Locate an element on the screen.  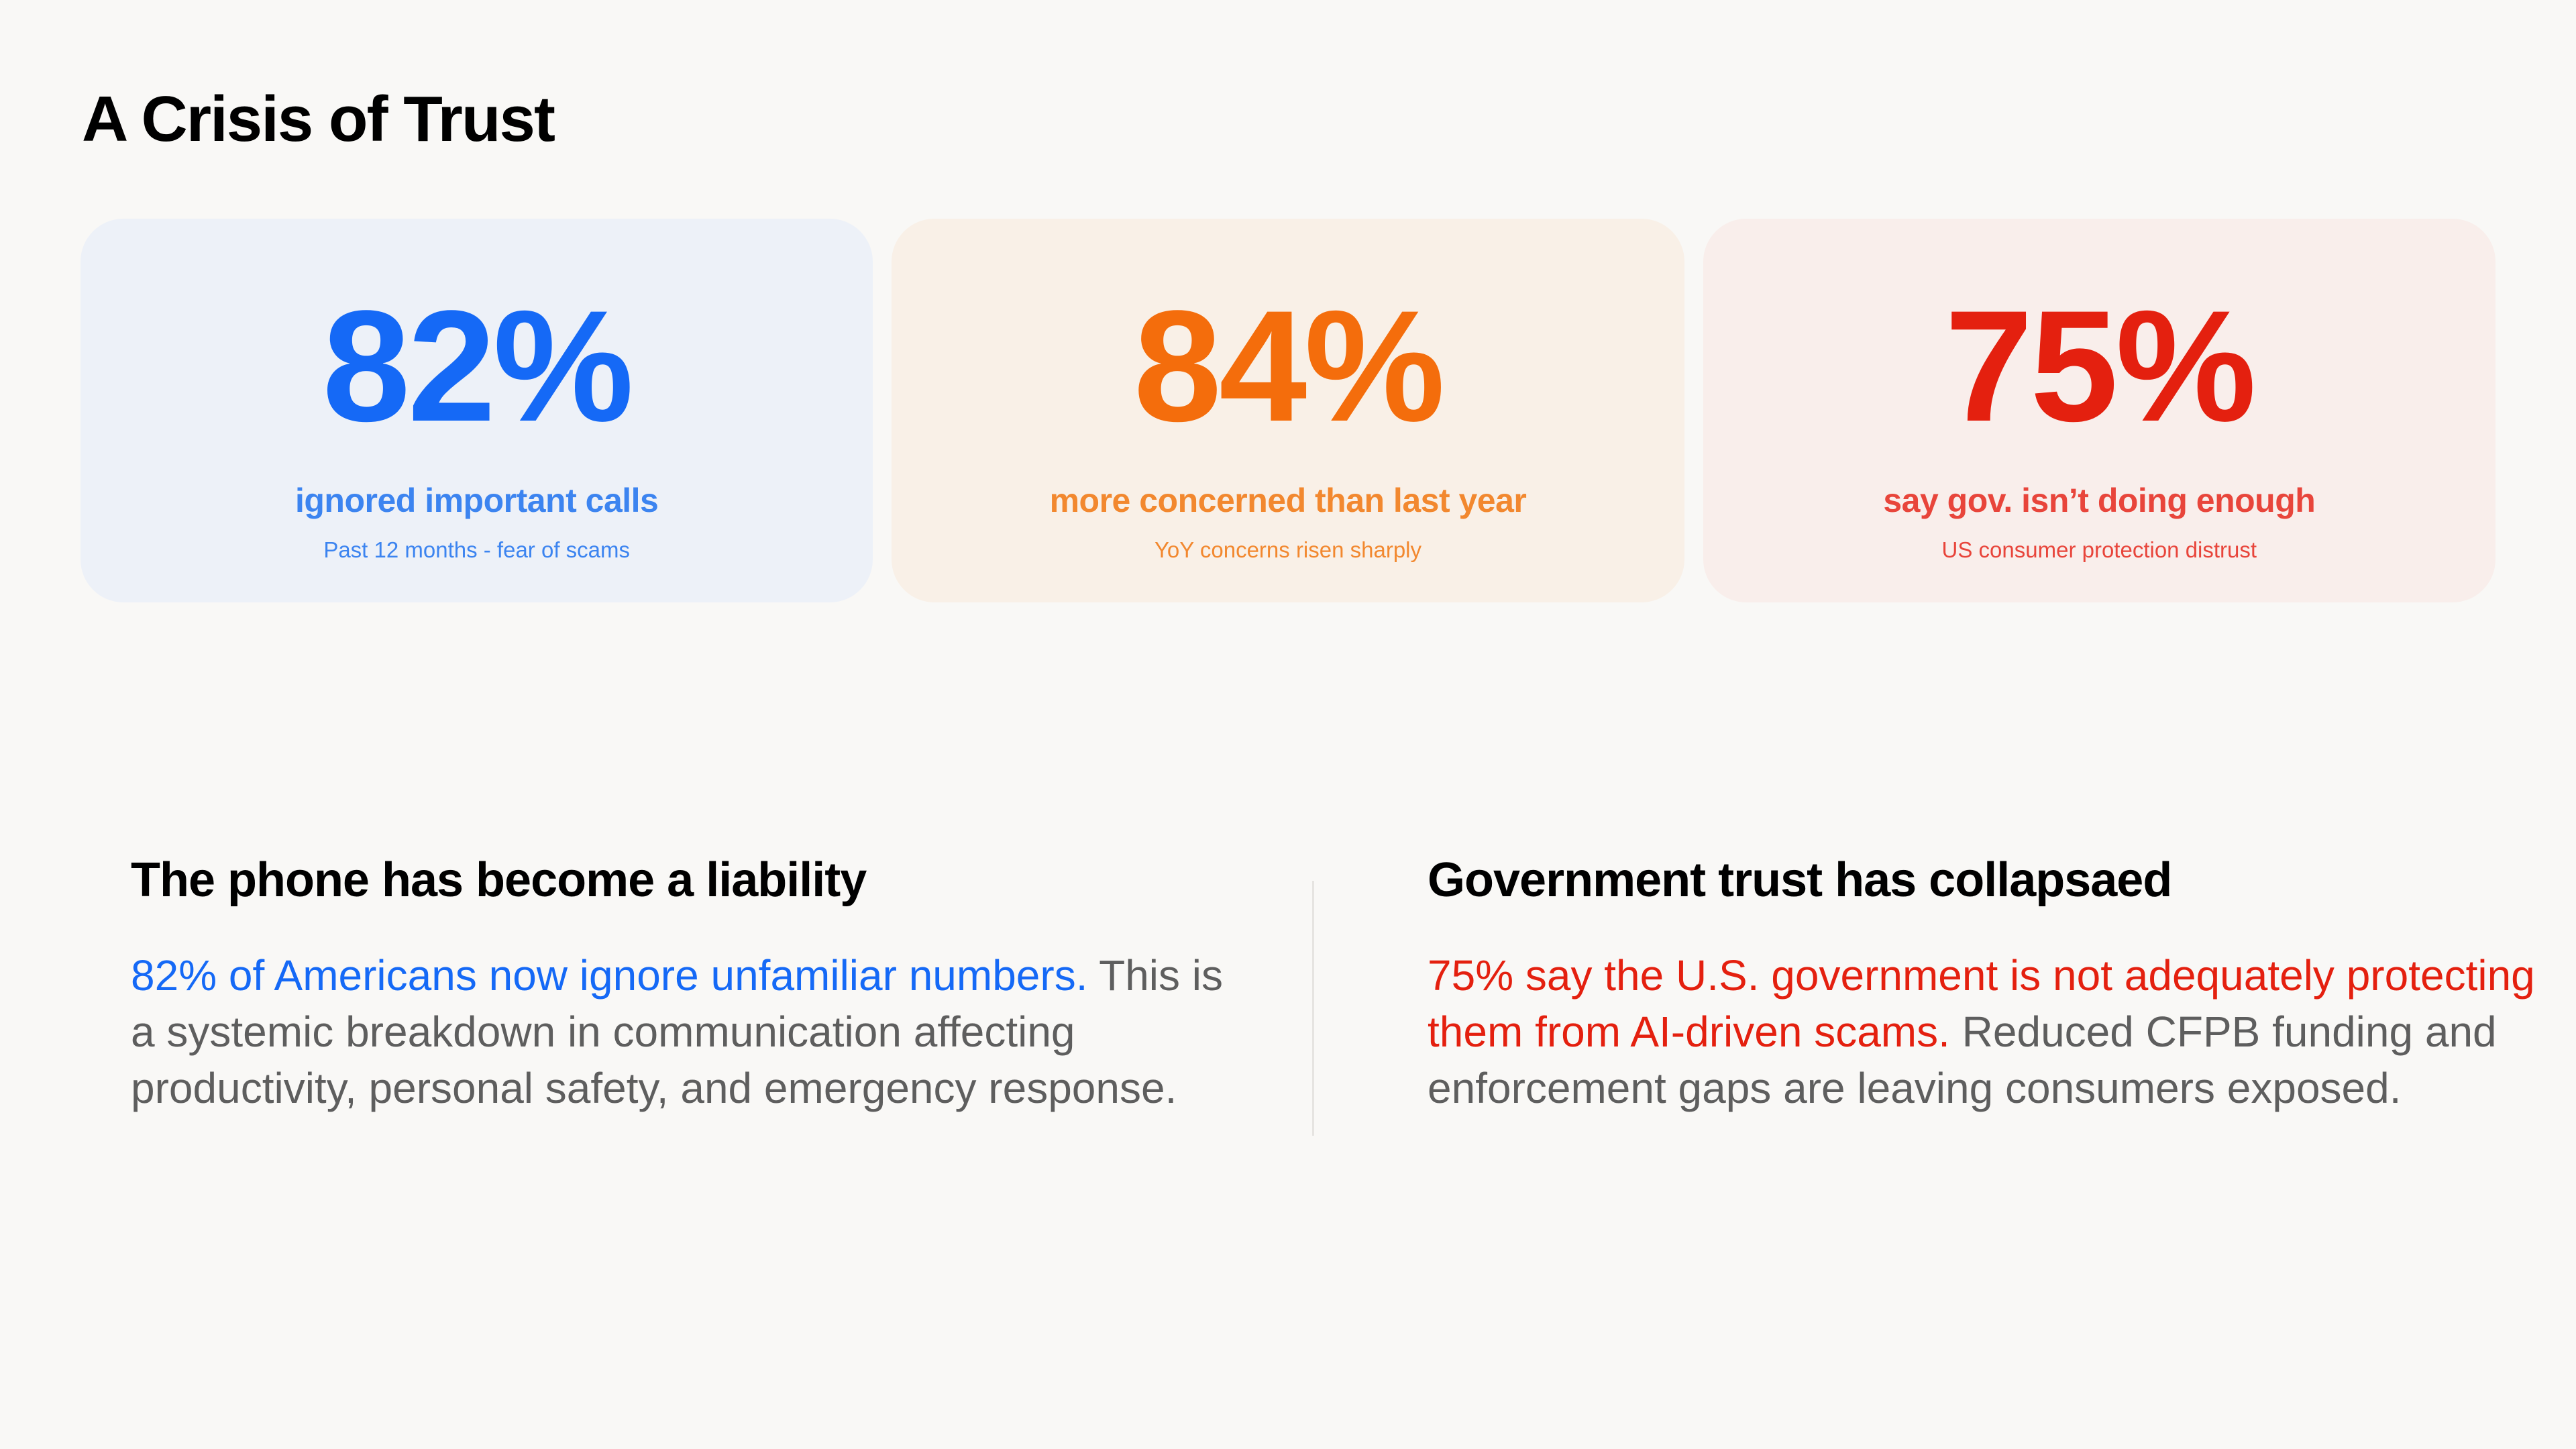
stat-label: ignored important calls is located at coordinates (476, 500).